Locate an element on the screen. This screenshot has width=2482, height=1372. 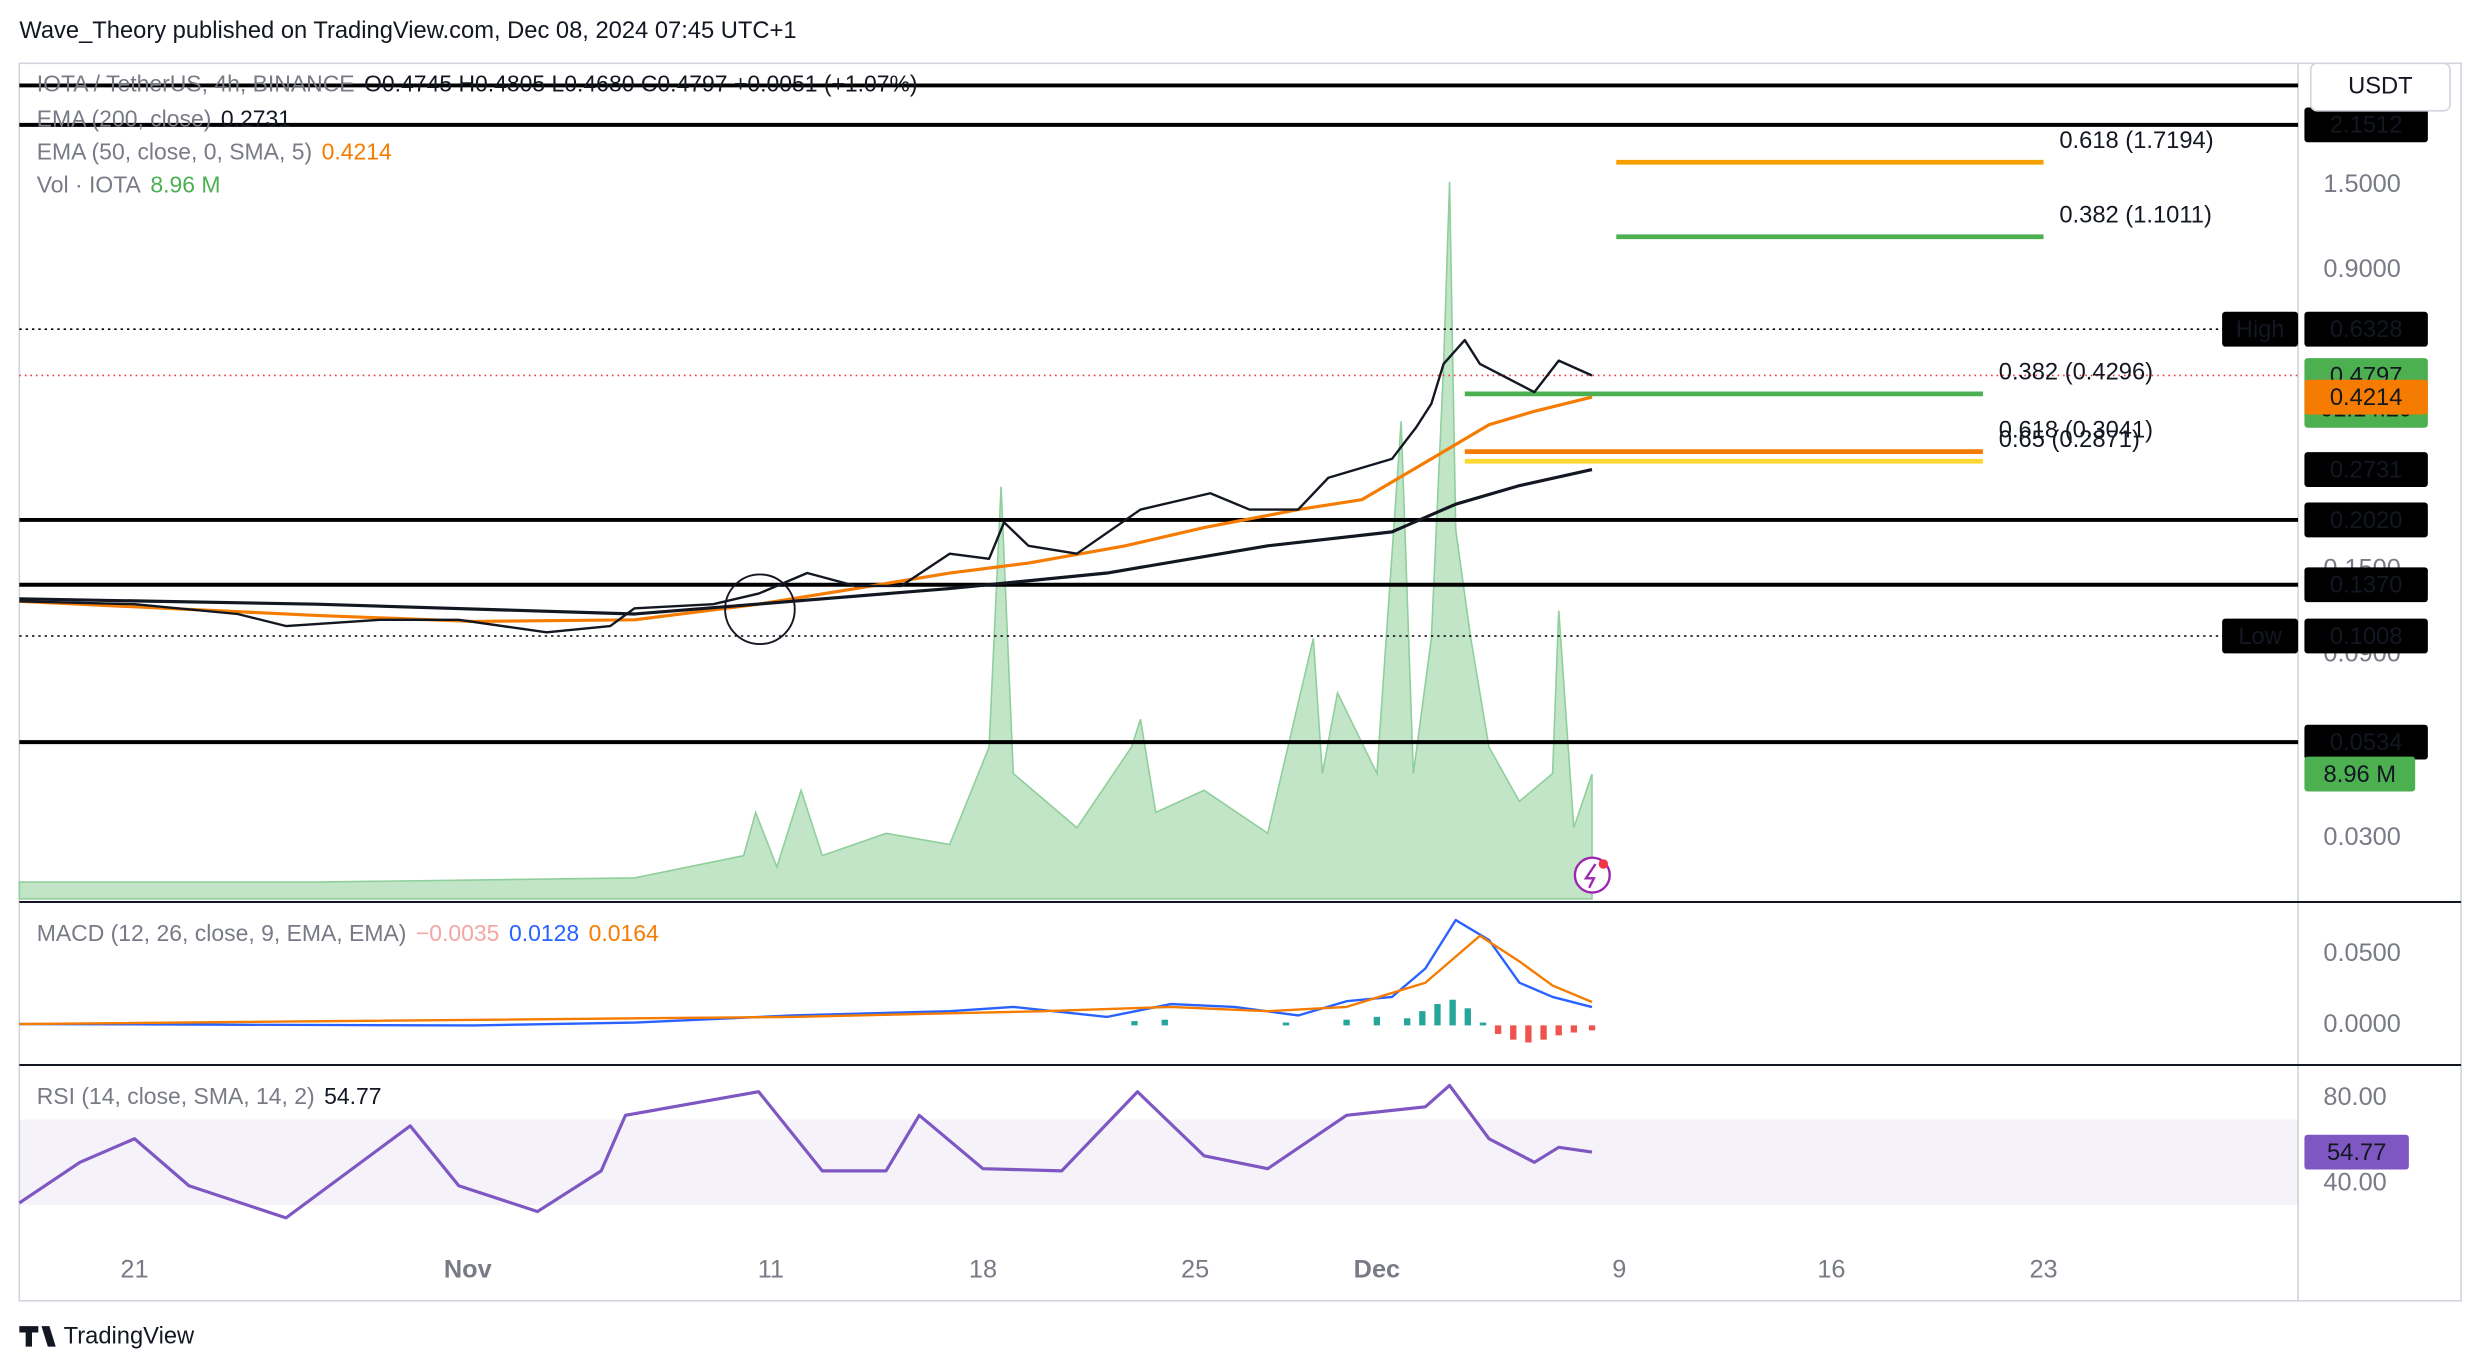
legend-text: 0.0164 is located at coordinates (624, 933).